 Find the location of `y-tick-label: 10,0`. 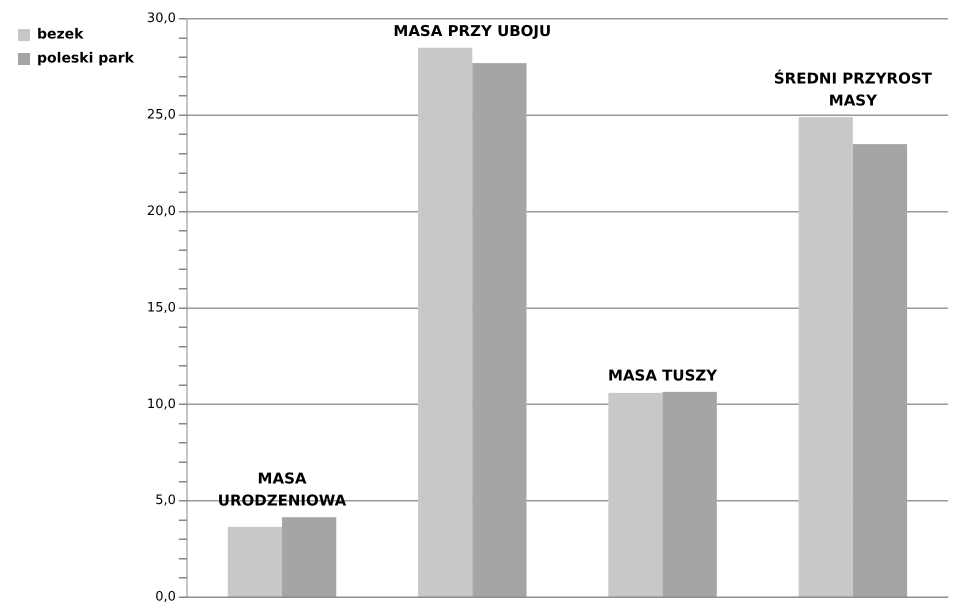

y-tick-label: 10,0 is located at coordinates (161, 404).